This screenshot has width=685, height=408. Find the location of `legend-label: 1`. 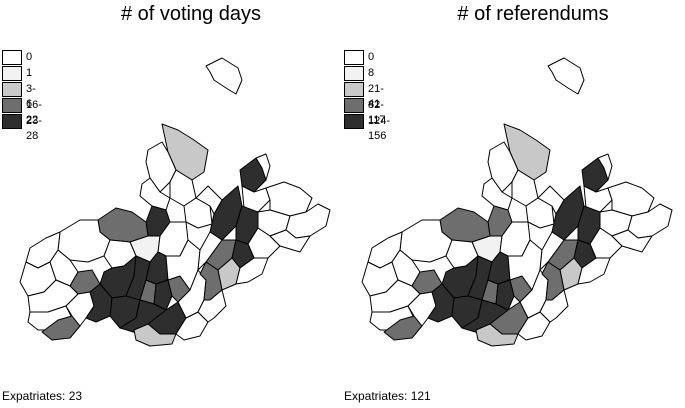

legend-label: 1 is located at coordinates (29, 73).